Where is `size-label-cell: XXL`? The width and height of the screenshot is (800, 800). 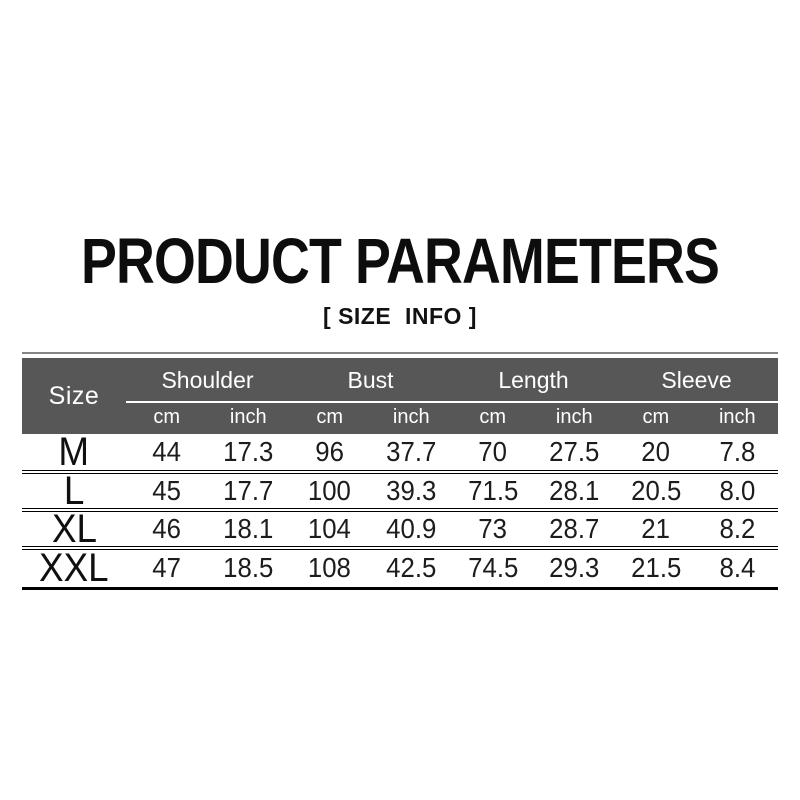
size-label-cell: XXL is located at coordinates (74, 568).